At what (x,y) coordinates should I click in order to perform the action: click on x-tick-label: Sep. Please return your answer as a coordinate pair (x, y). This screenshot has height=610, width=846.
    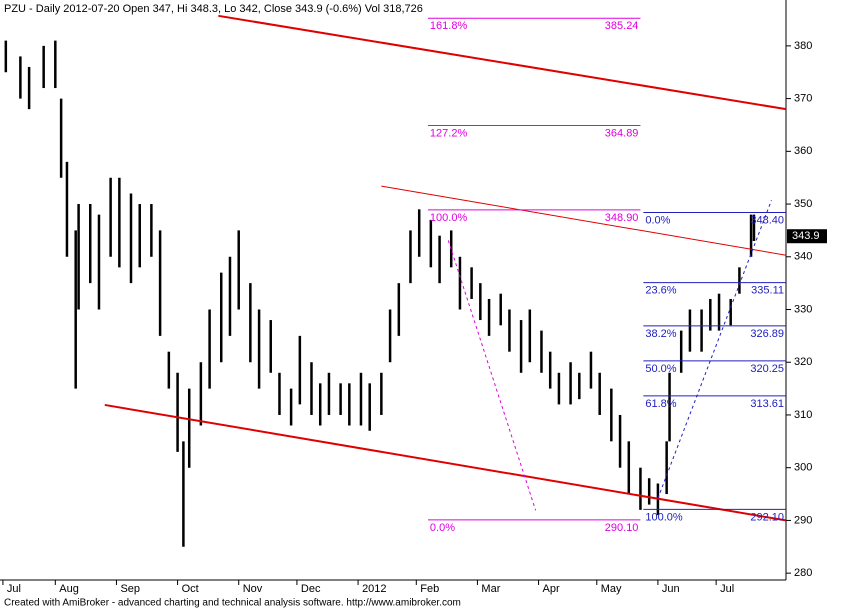
    Looking at the image, I should click on (130, 589).